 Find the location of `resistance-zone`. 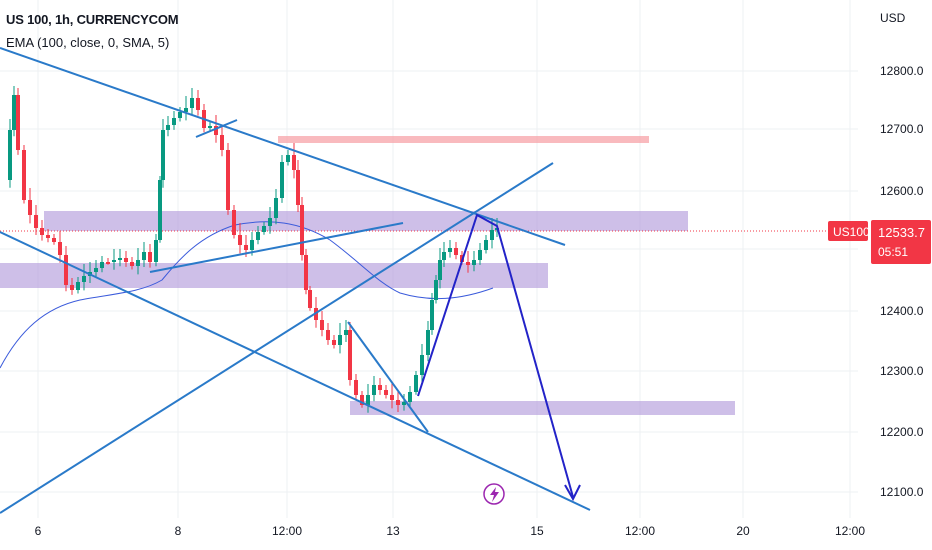

resistance-zone is located at coordinates (463, 139).